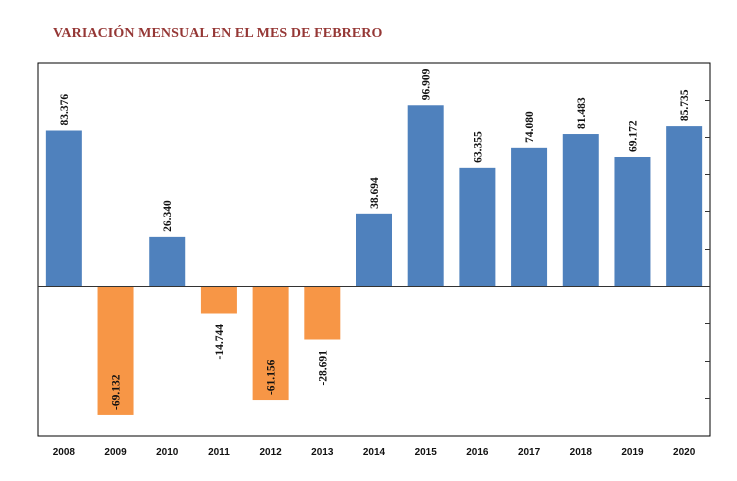 This screenshot has height=481, width=737. What do you see at coordinates (633, 136) in the screenshot?
I see `data-label-2019: 69.172` at bounding box center [633, 136].